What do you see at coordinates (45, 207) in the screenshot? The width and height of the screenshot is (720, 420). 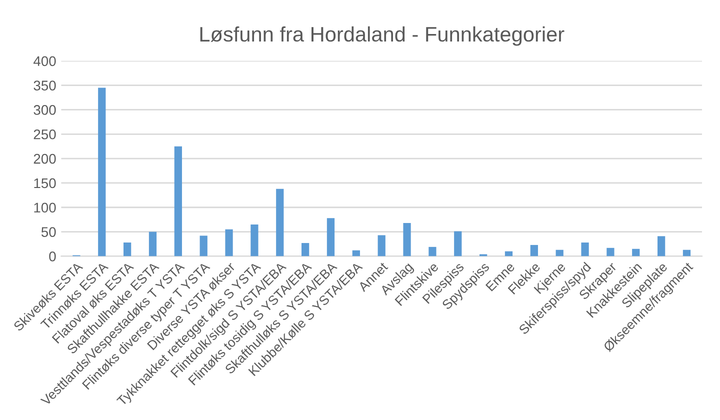 I see `y-tick-label: 100` at bounding box center [45, 207].